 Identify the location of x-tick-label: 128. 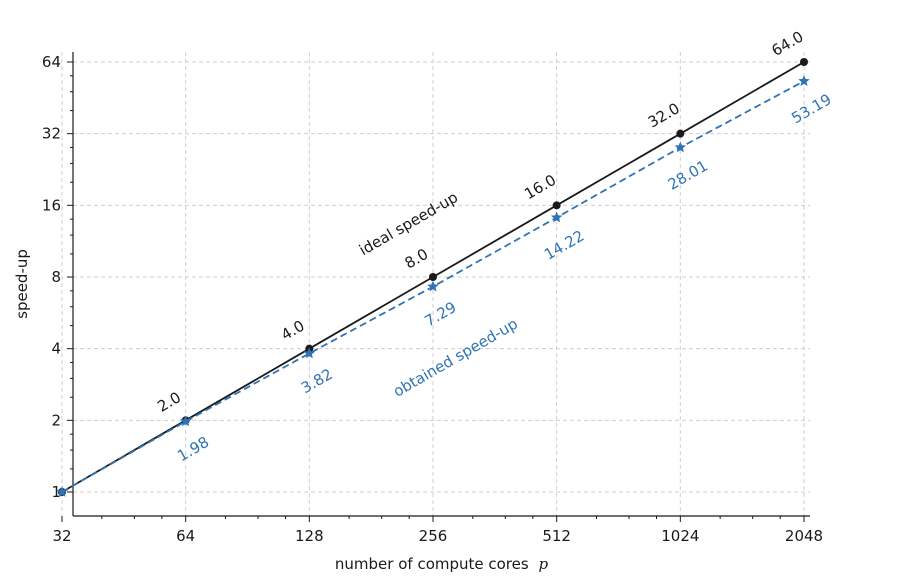
(309, 536).